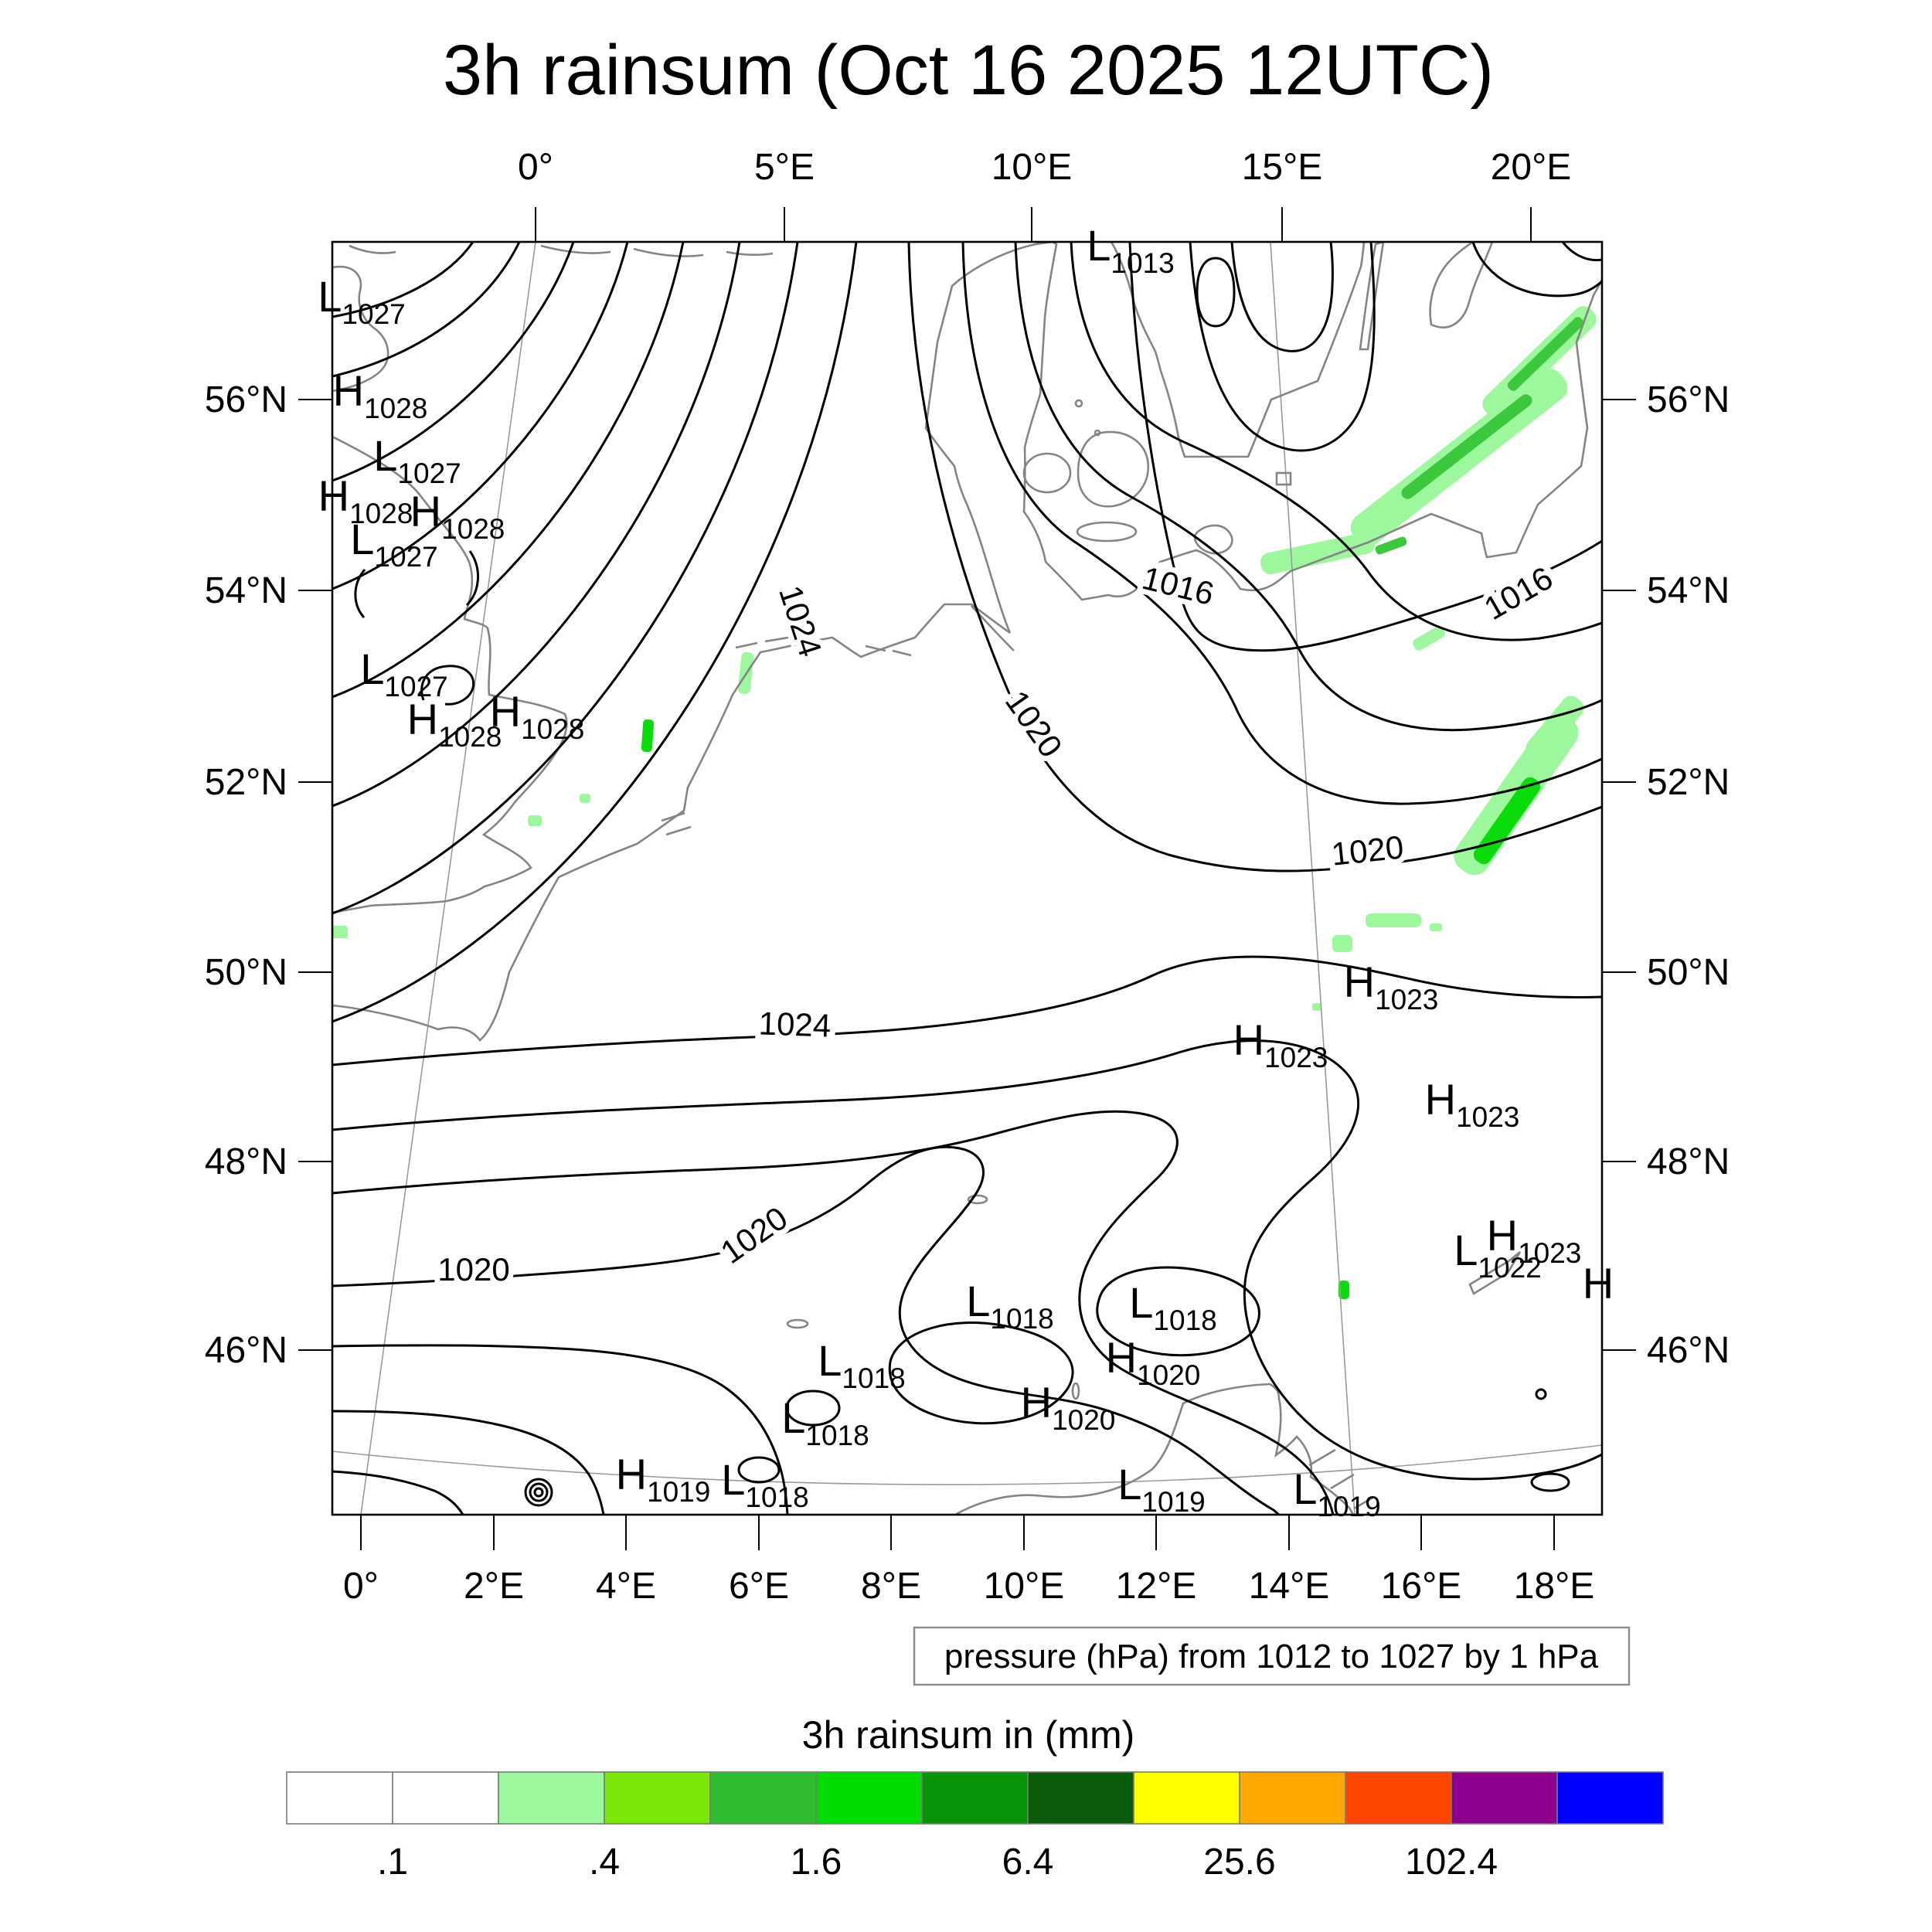 This screenshot has width=1932, height=1932. What do you see at coordinates (1452, 1863) in the screenshot?
I see `colorbar-tick-label: 102.4` at bounding box center [1452, 1863].